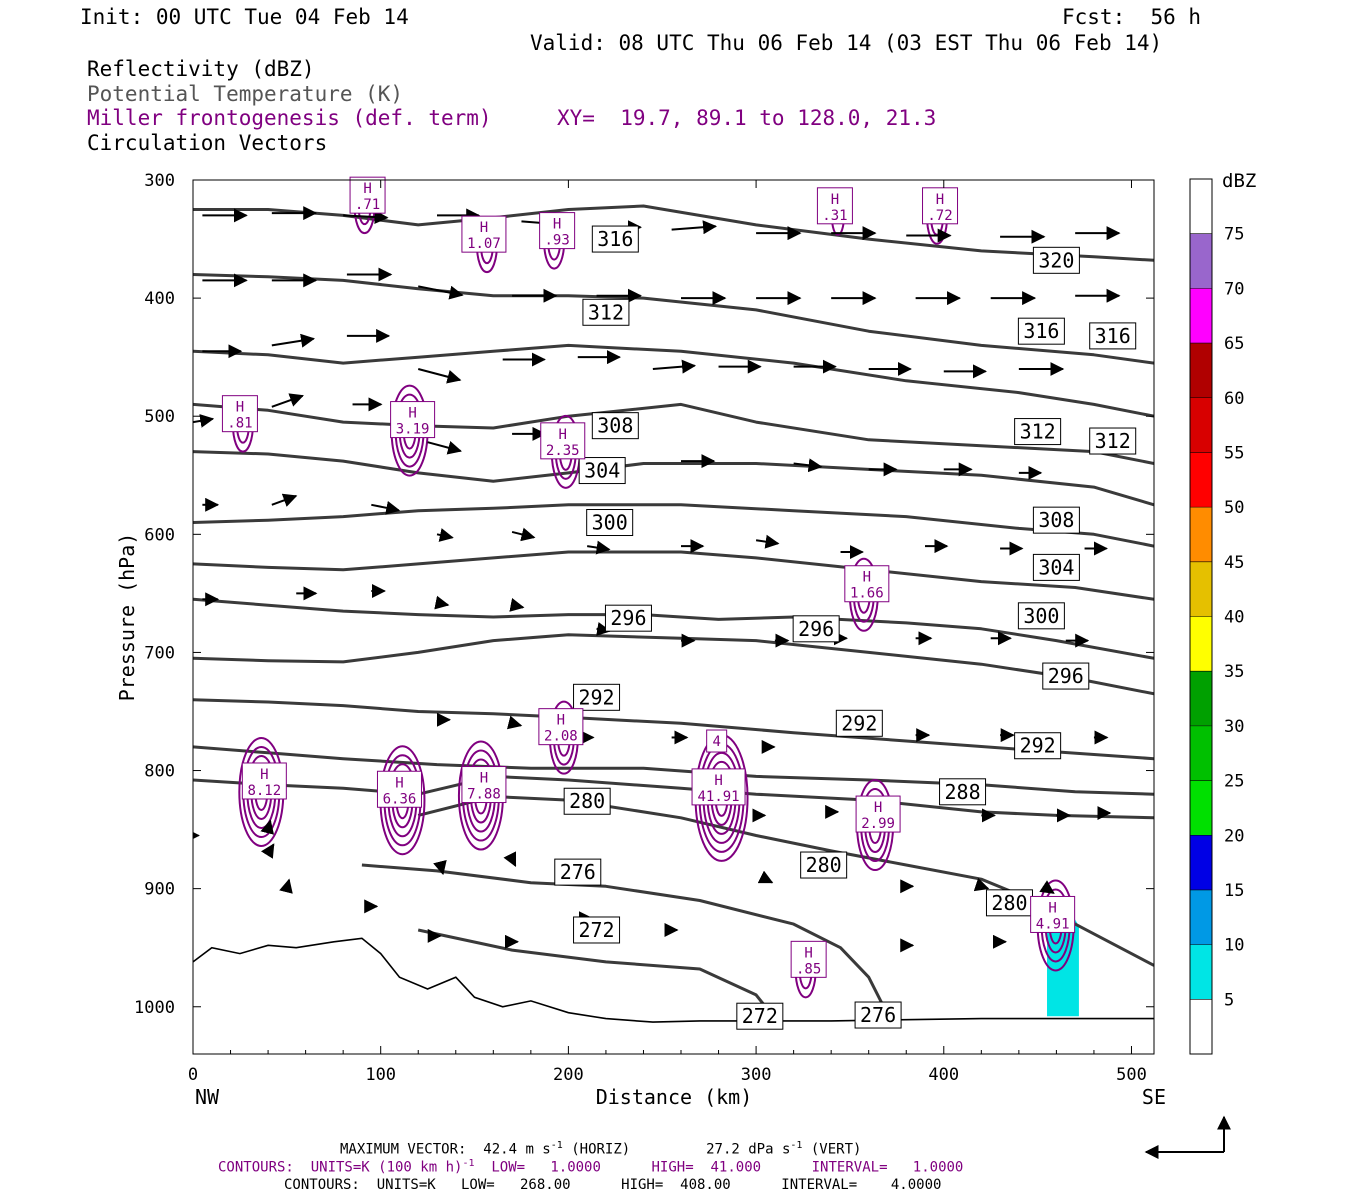 The width and height of the screenshot is (1350, 1200). Describe the element at coordinates (1234, 563) in the screenshot. I see `colorbar-tick-label: 45` at that location.